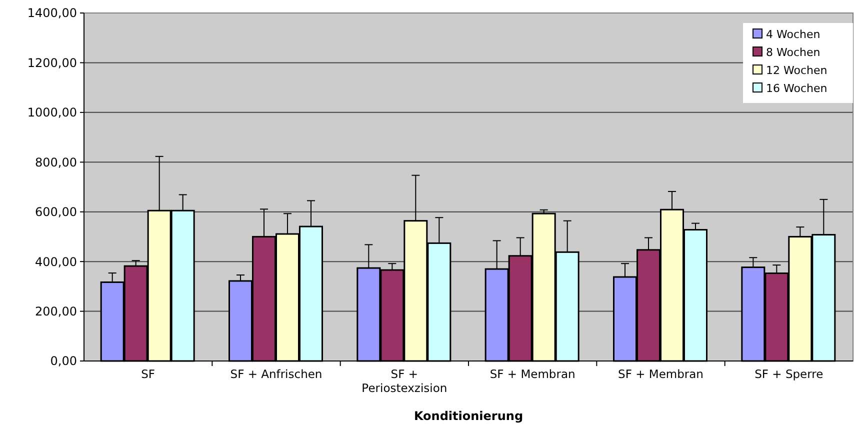 This screenshot has height=428, width=854. I want to click on legend-label: 12 Wochen, so click(797, 70).